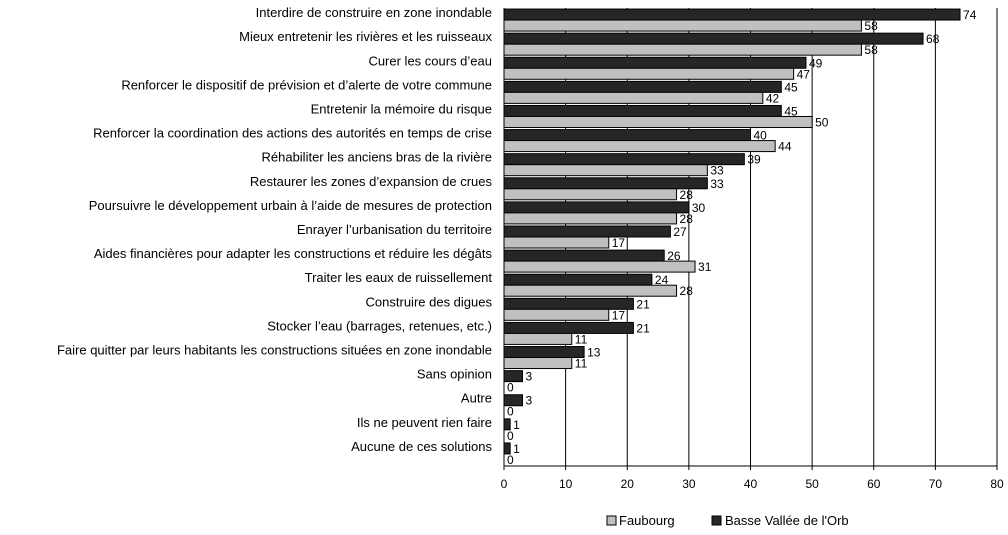 This screenshot has height=535, width=1008. What do you see at coordinates (936, 484) in the screenshot?
I see `x-tick-label: 70` at bounding box center [936, 484].